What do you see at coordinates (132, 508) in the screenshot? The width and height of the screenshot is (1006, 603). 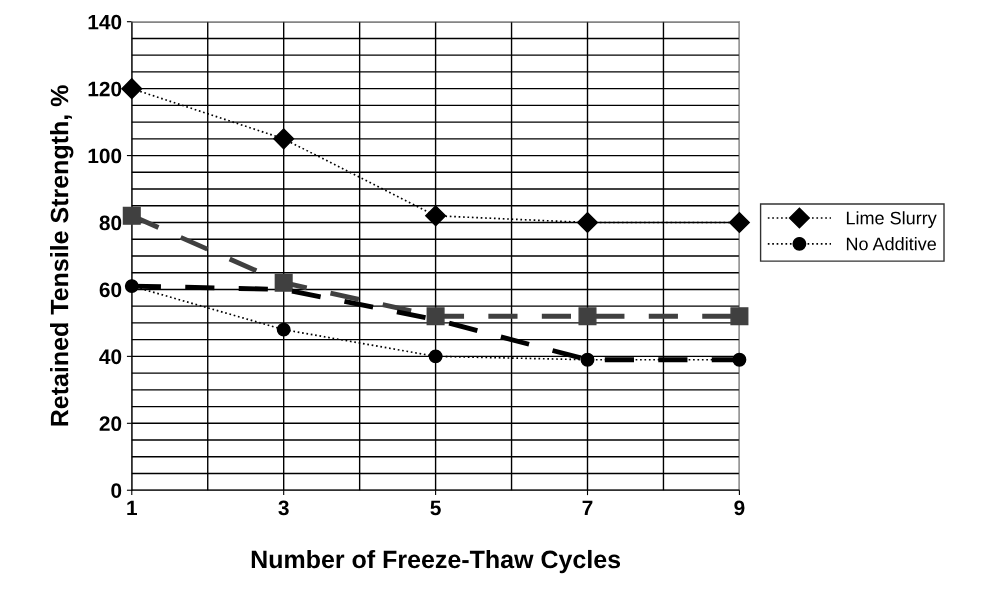 I see `x-tick-label: 1` at bounding box center [132, 508].